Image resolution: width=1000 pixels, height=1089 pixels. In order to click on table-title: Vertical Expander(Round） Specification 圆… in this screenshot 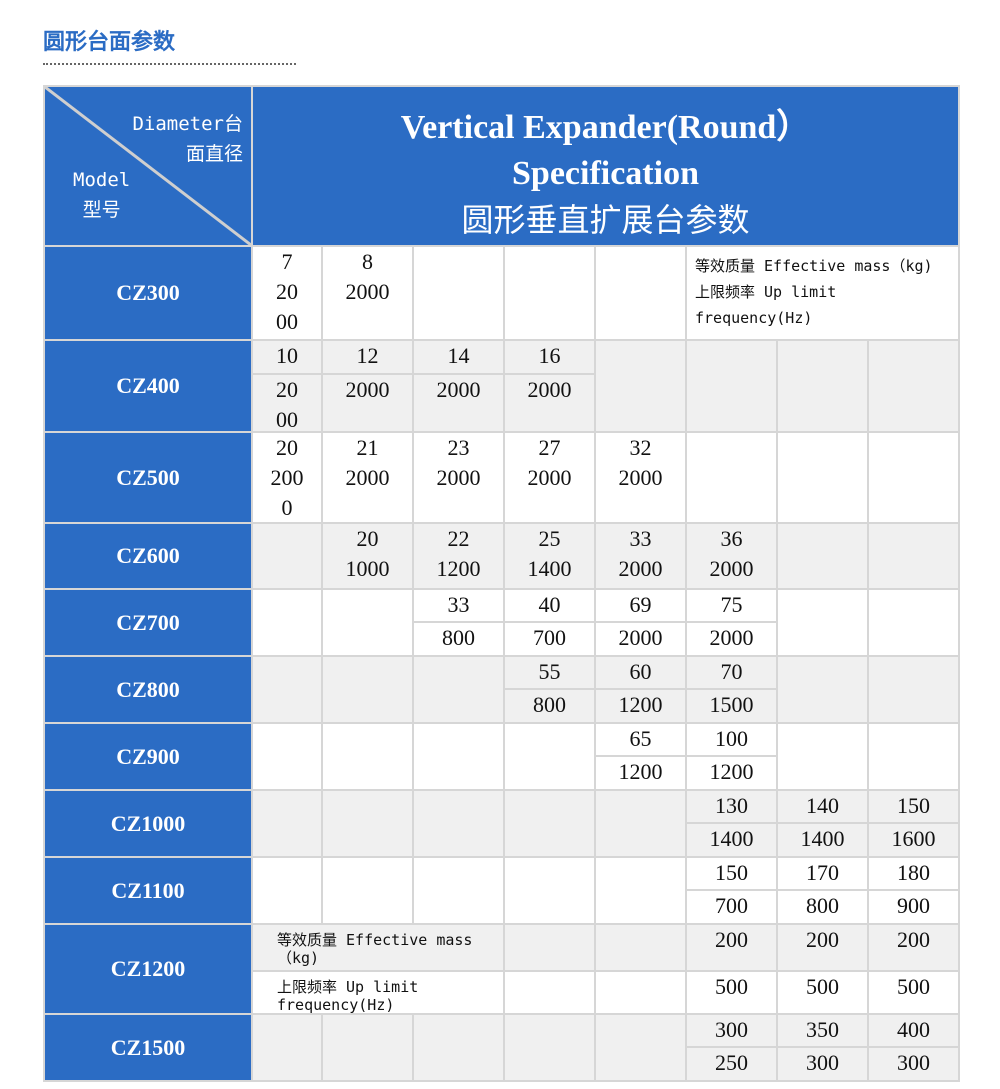, I will do `click(605, 166)`.